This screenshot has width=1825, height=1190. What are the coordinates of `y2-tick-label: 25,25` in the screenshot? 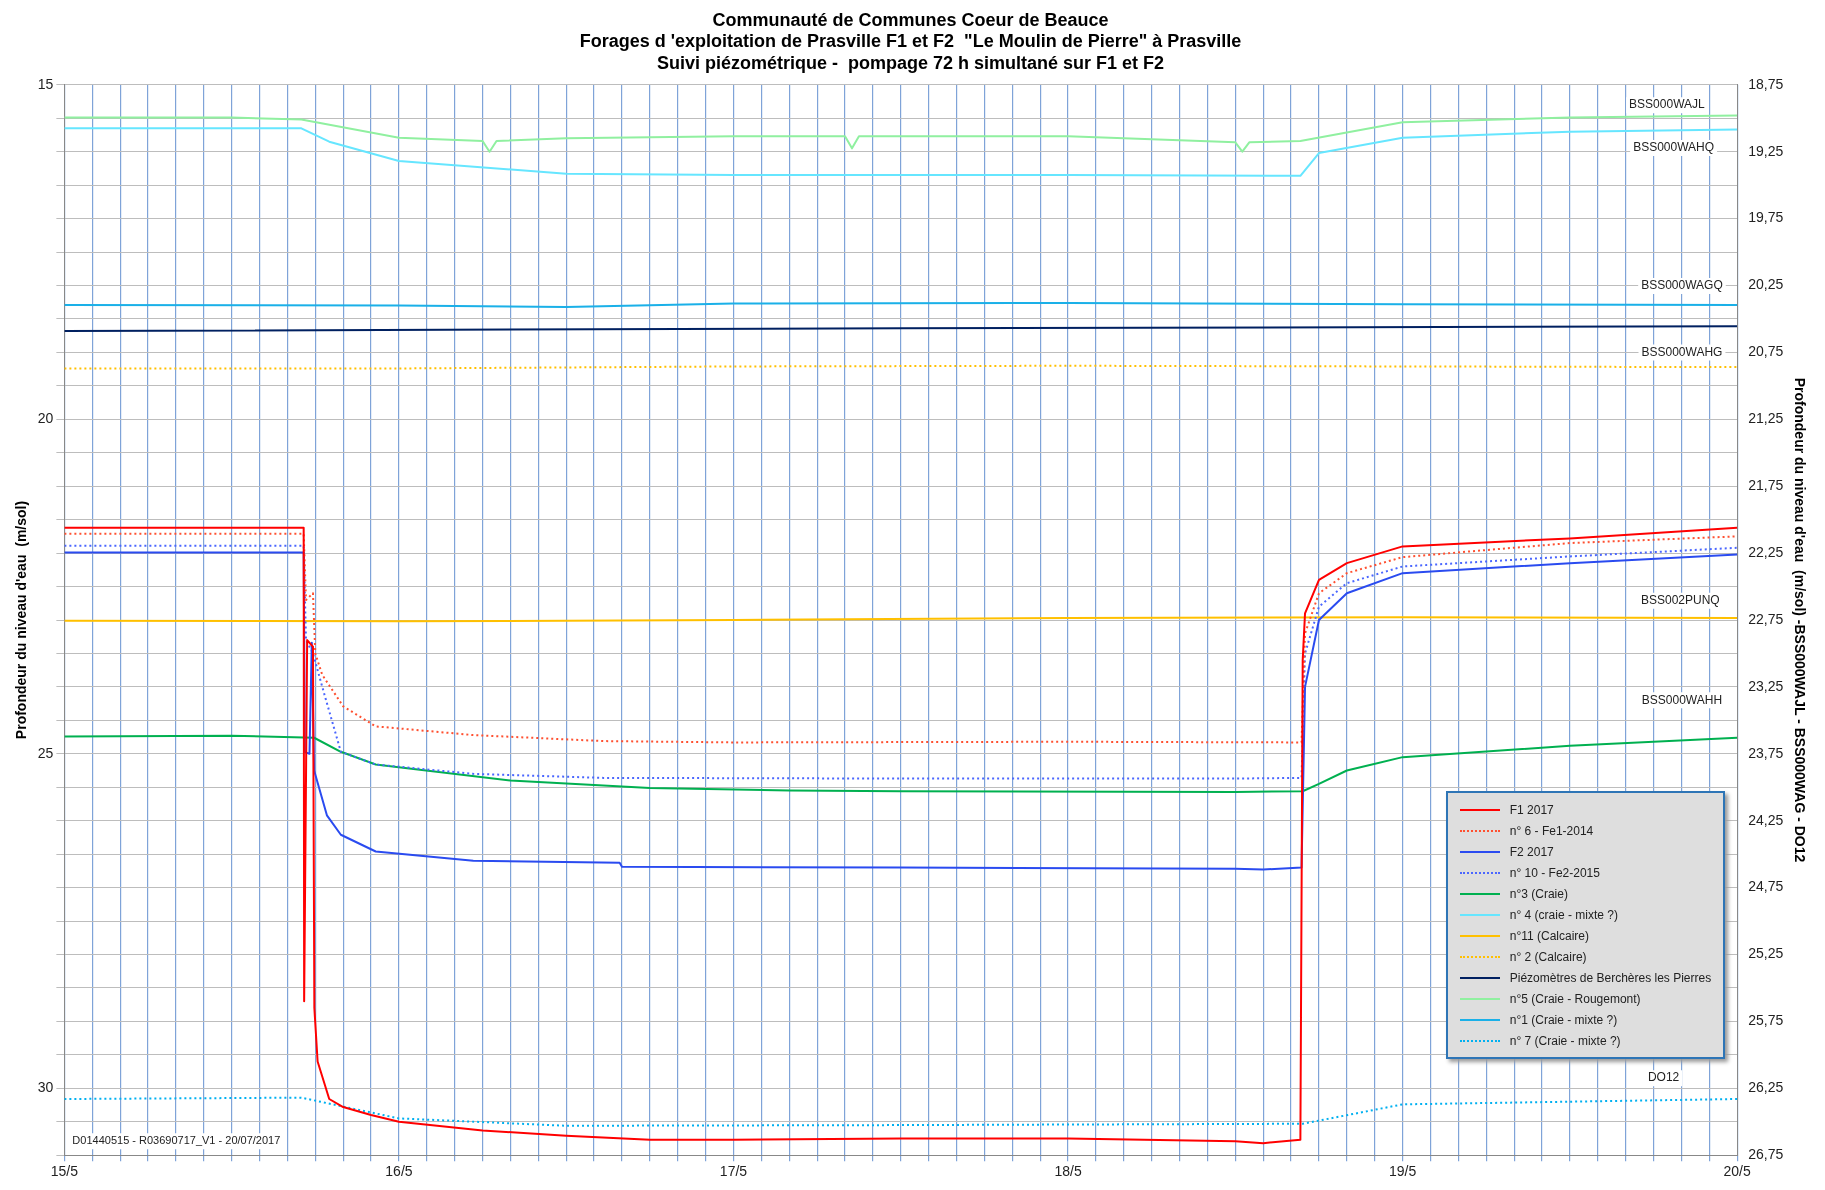 It's located at (1766, 953).